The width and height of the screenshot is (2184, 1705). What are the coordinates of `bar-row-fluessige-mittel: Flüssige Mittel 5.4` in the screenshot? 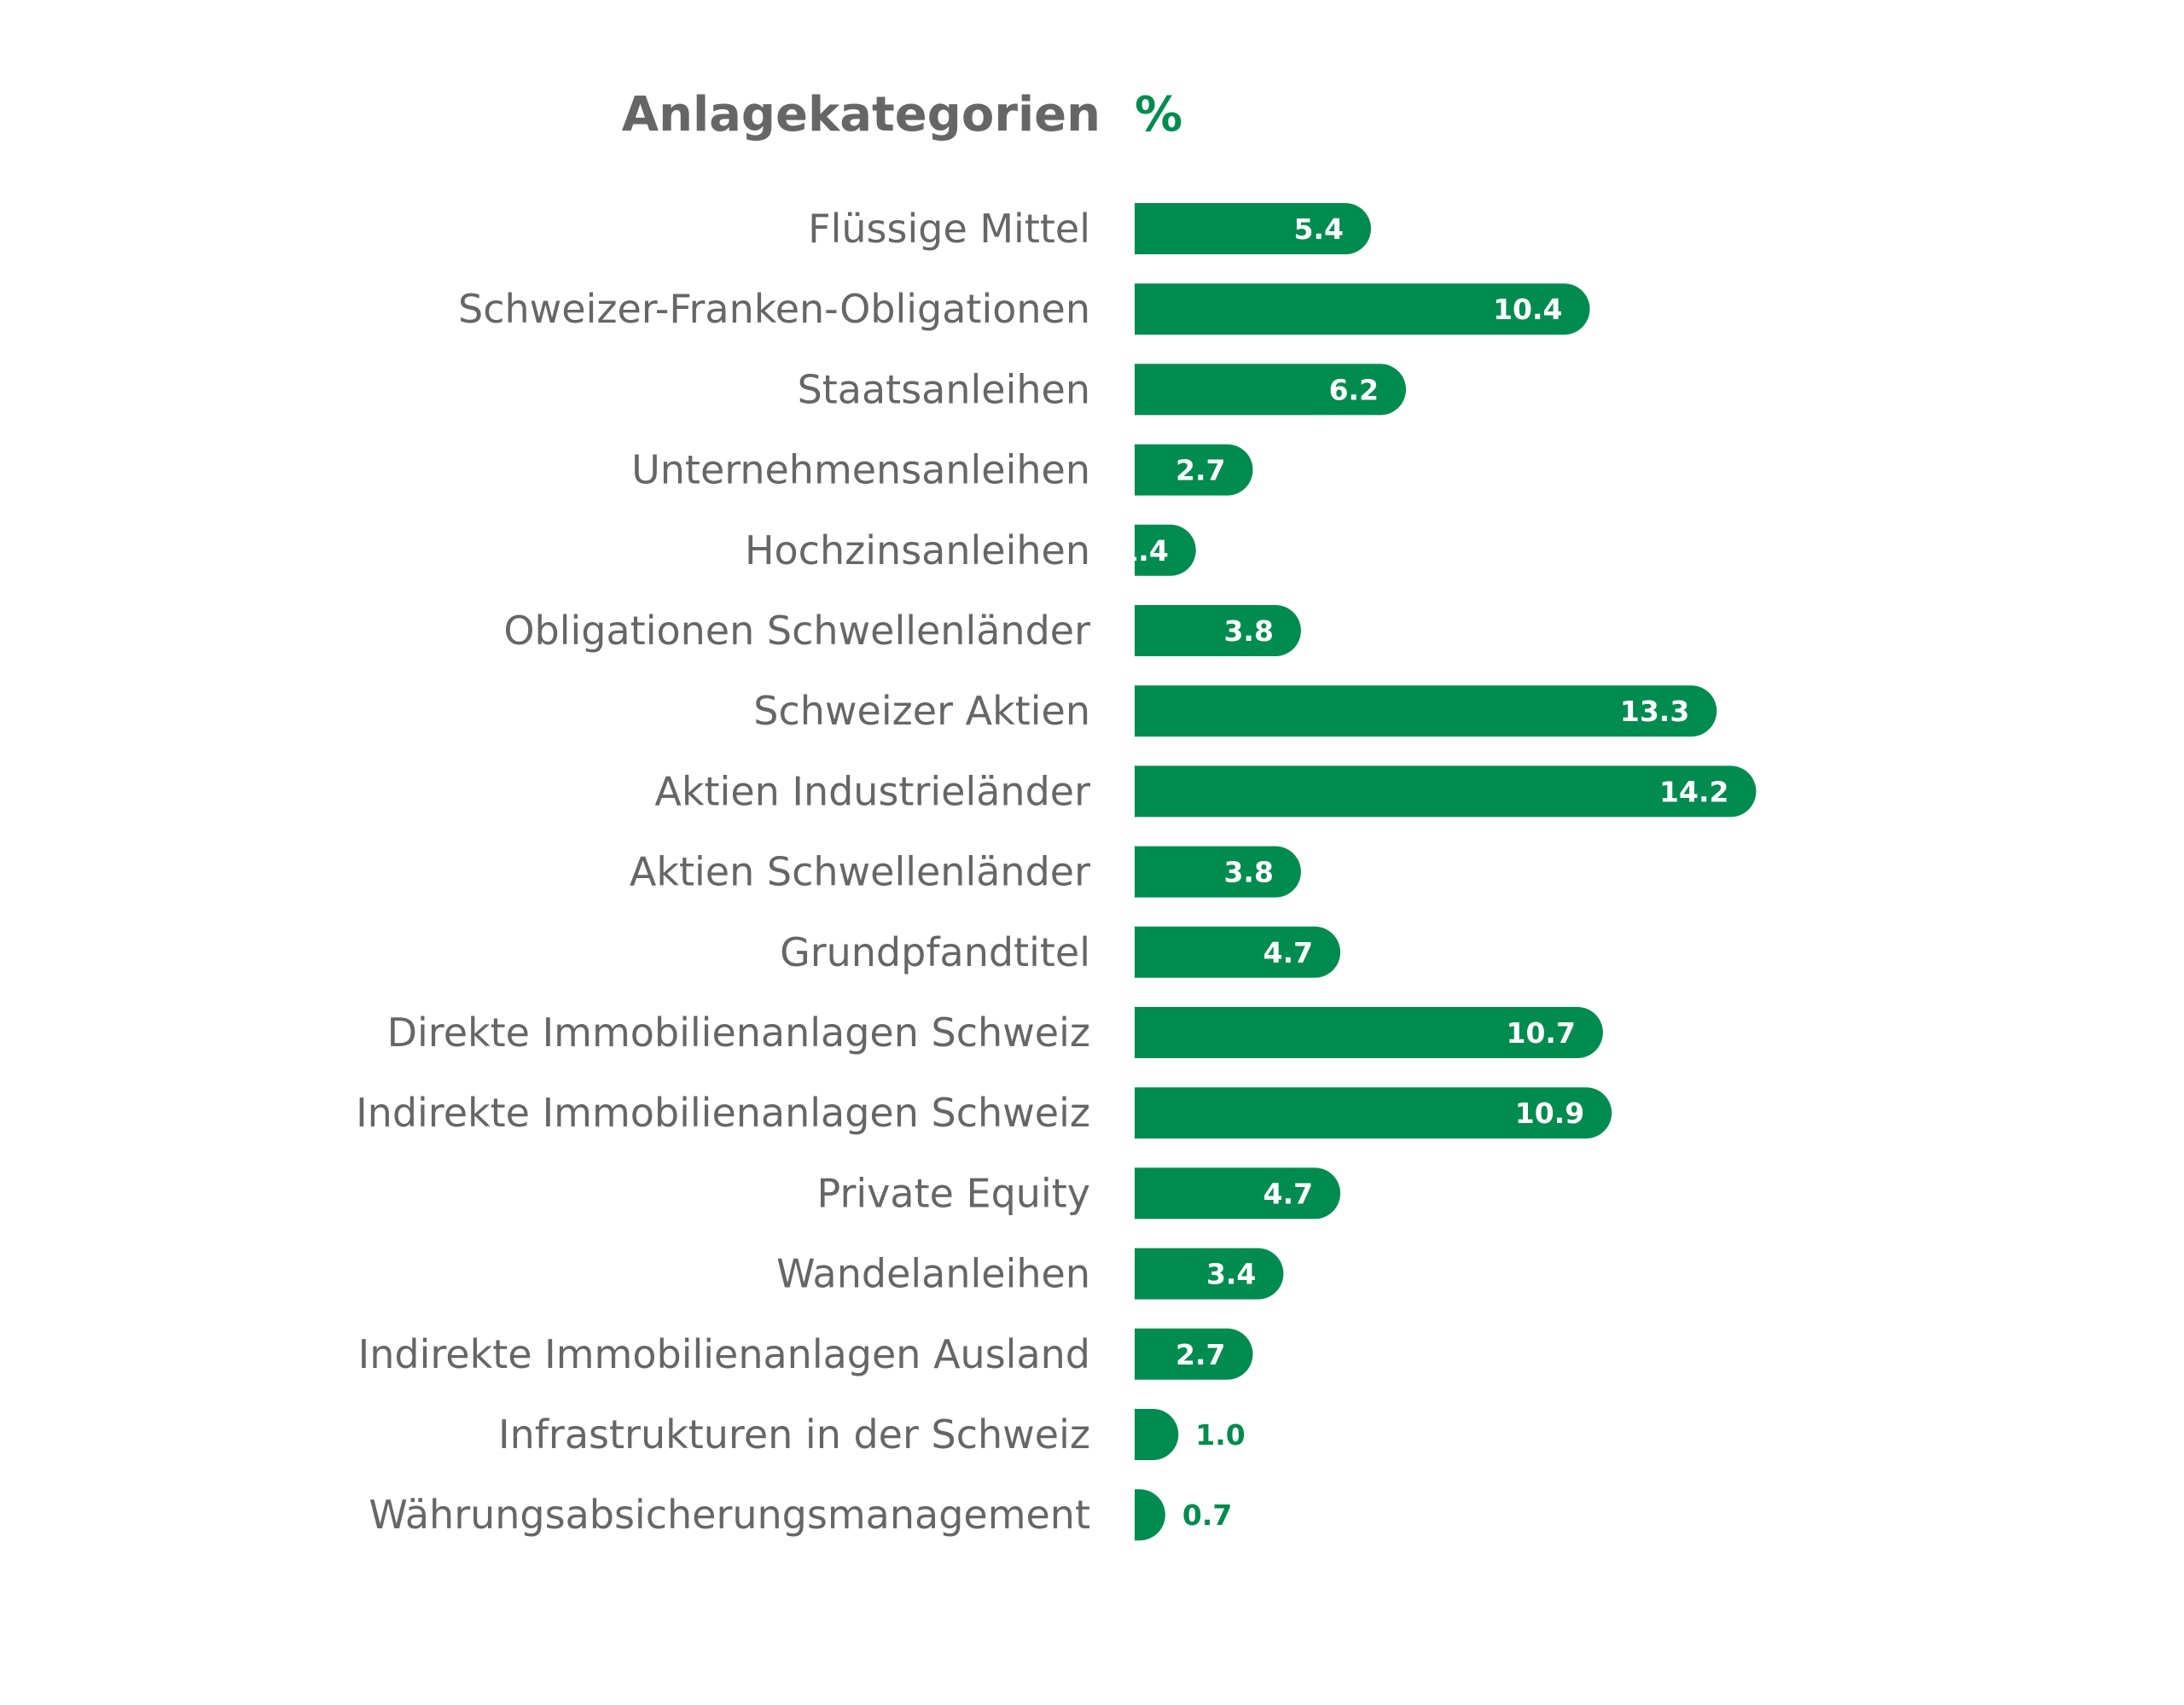 It's located at (1090, 228).